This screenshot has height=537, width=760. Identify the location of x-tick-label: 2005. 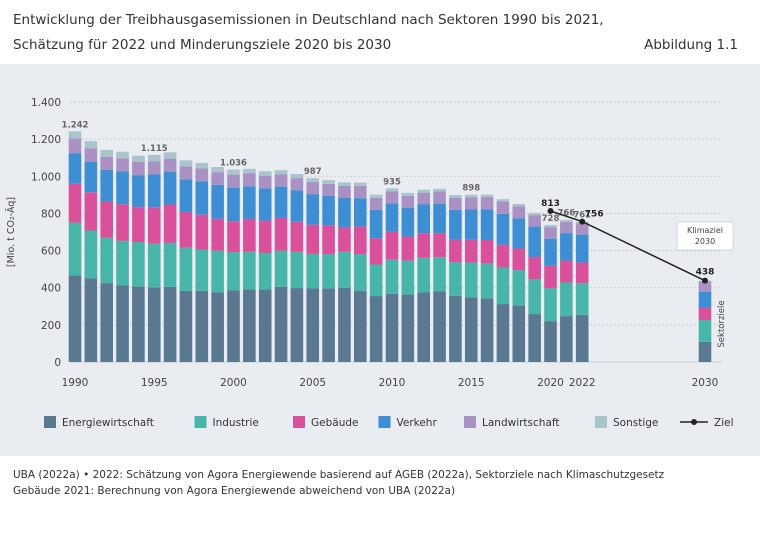
(312, 383).